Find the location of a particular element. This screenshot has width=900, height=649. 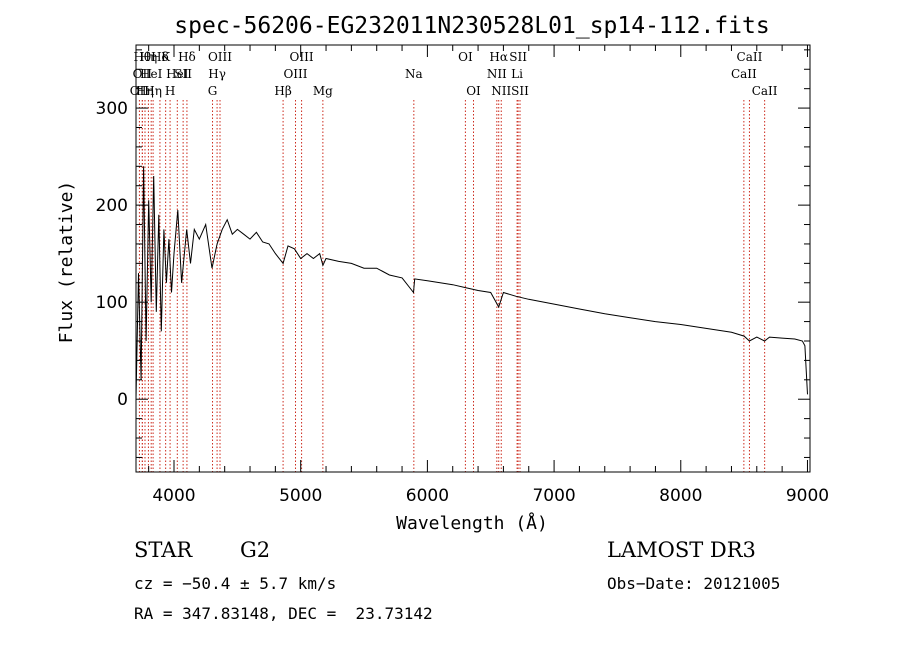

x-tick-label: 9000 is located at coordinates (807, 496).